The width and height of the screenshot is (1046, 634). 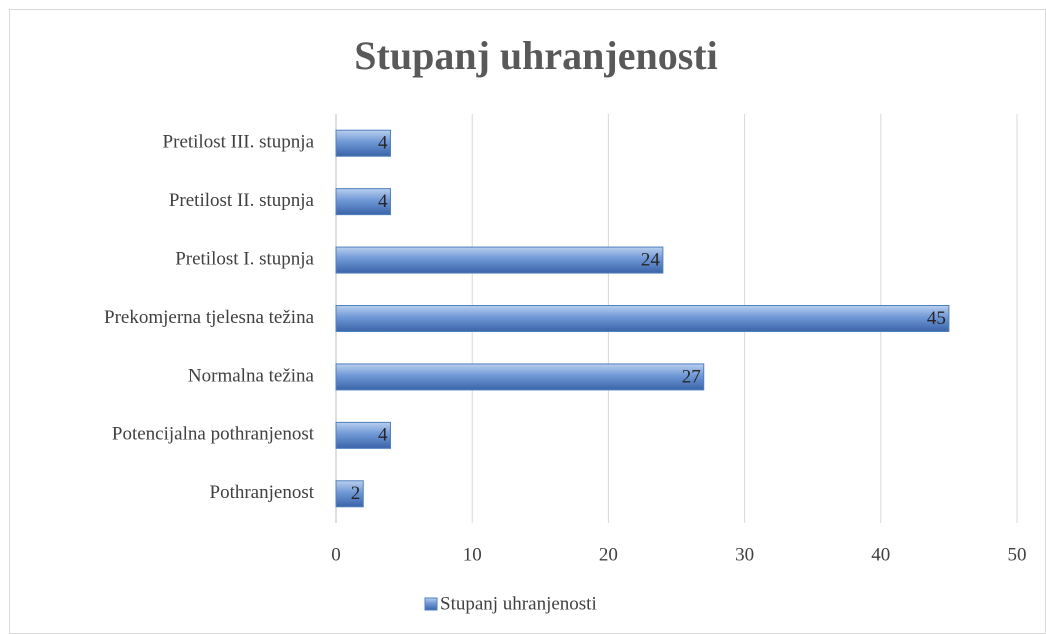 I want to click on chart-title: Stupanj uhranjenosti, so click(x=535, y=55).